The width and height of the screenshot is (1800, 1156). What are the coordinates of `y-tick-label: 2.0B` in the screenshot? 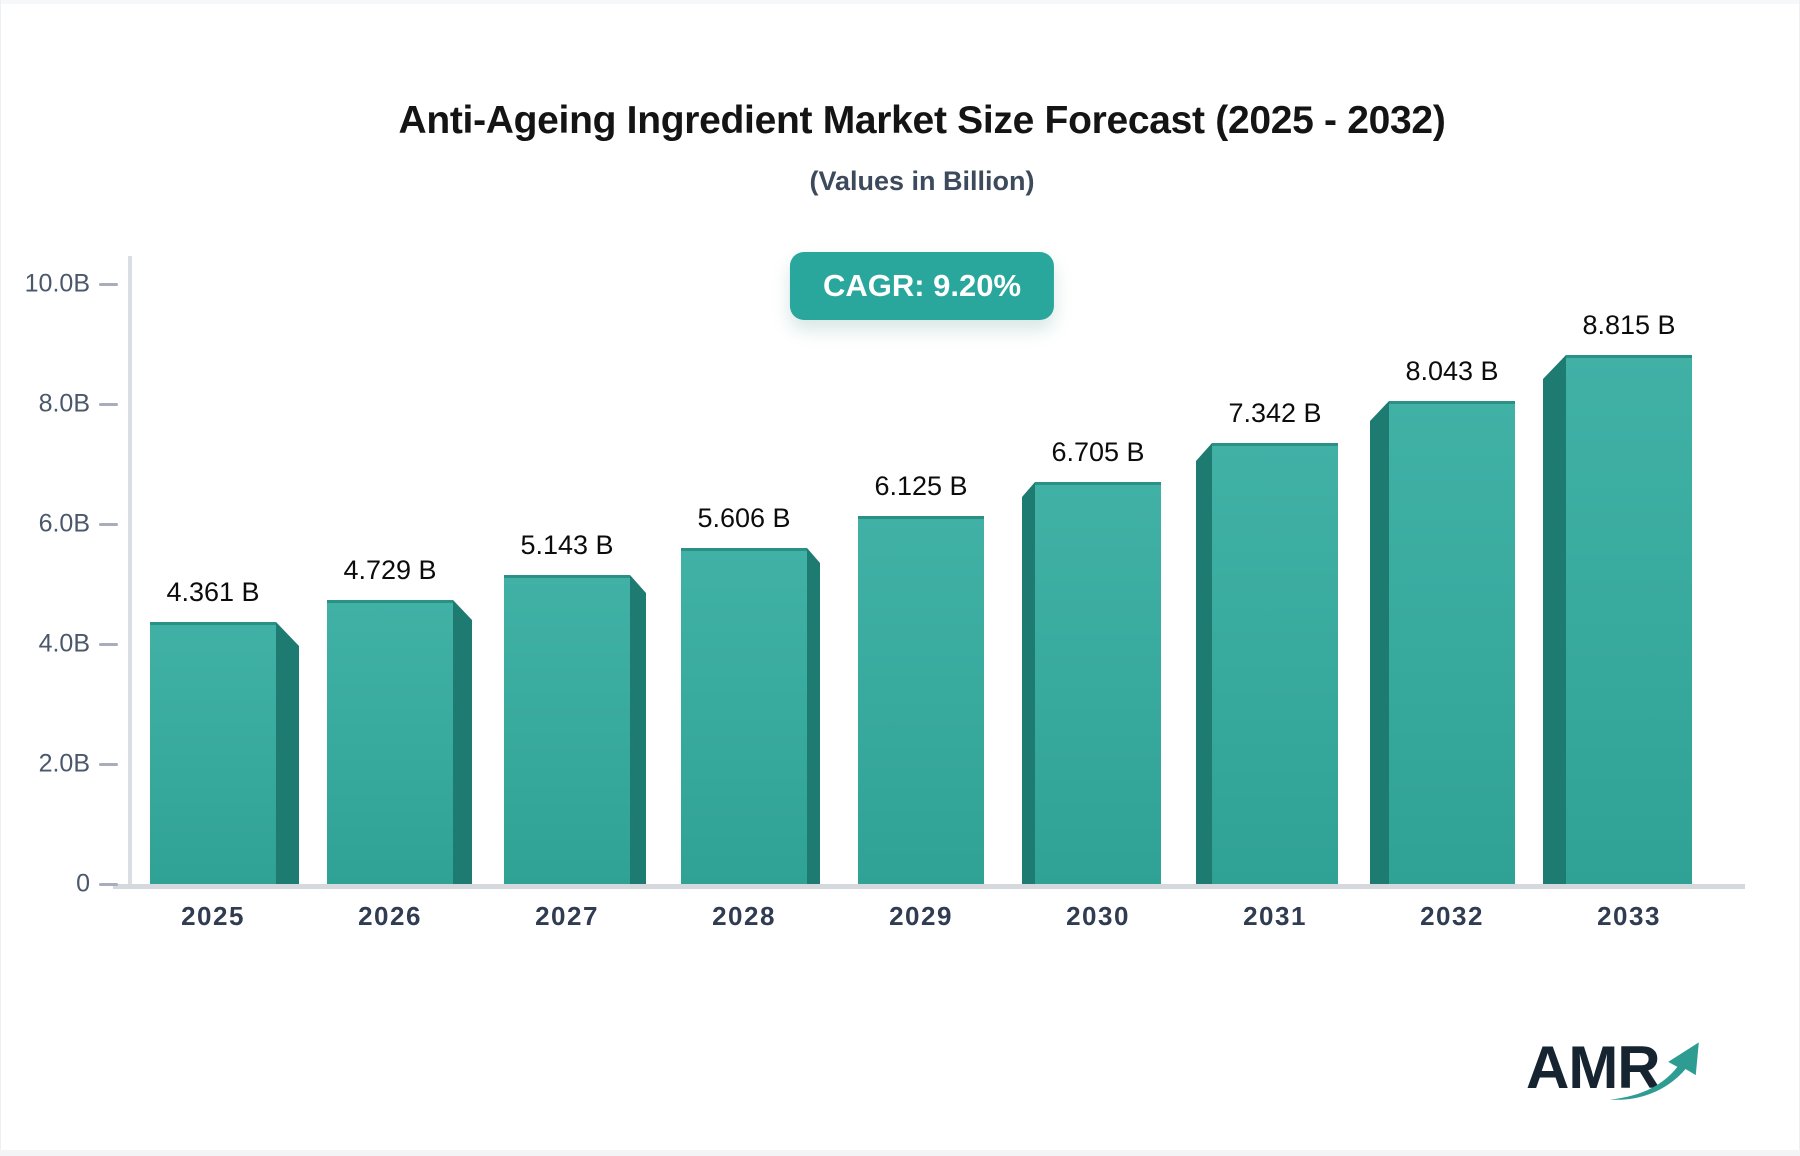 It's located at (64, 763).